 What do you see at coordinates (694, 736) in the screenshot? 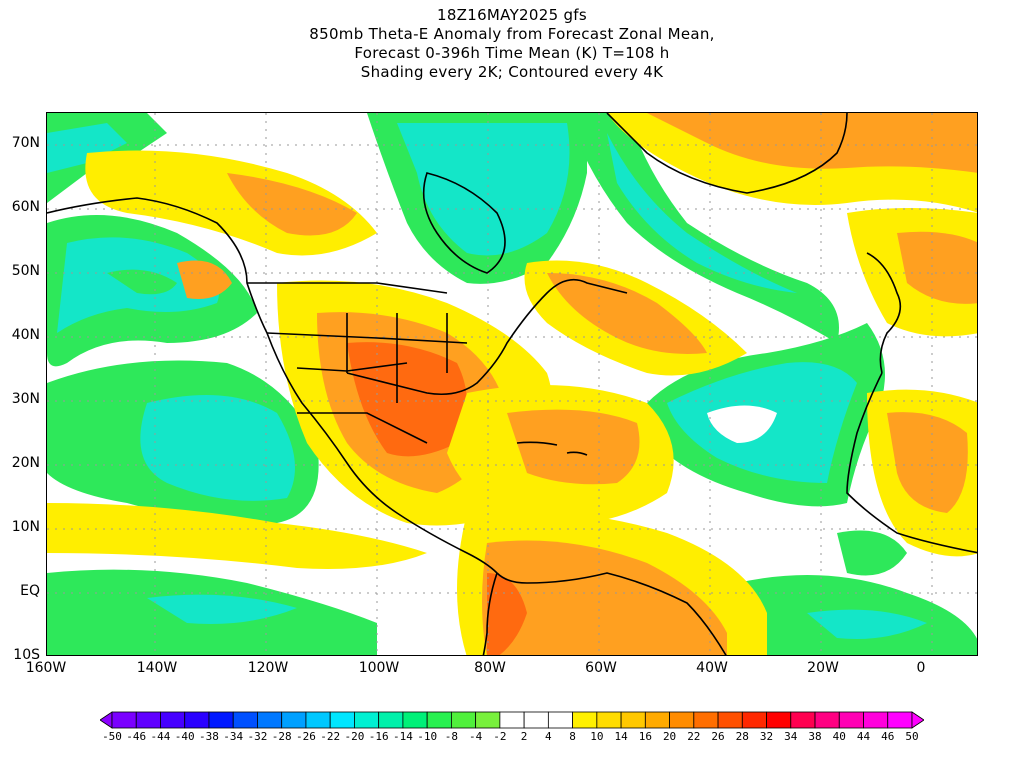
I see `colorbar-tick-label: 22` at bounding box center [694, 736].